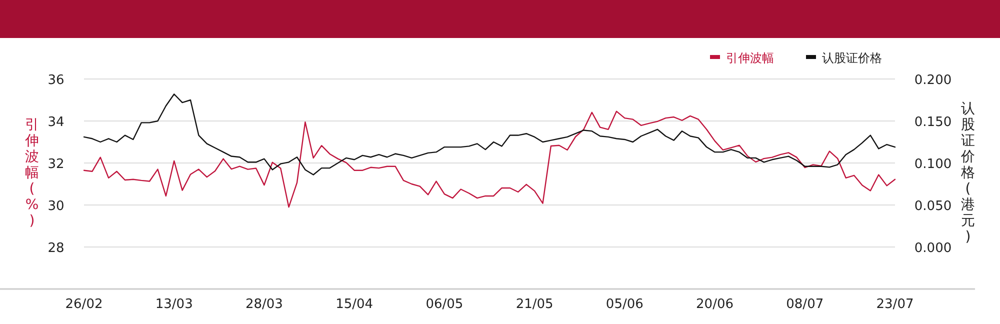 The image size is (1000, 324). Describe the element at coordinates (174, 304) in the screenshot. I see `x-tick-label: 13/03` at that location.